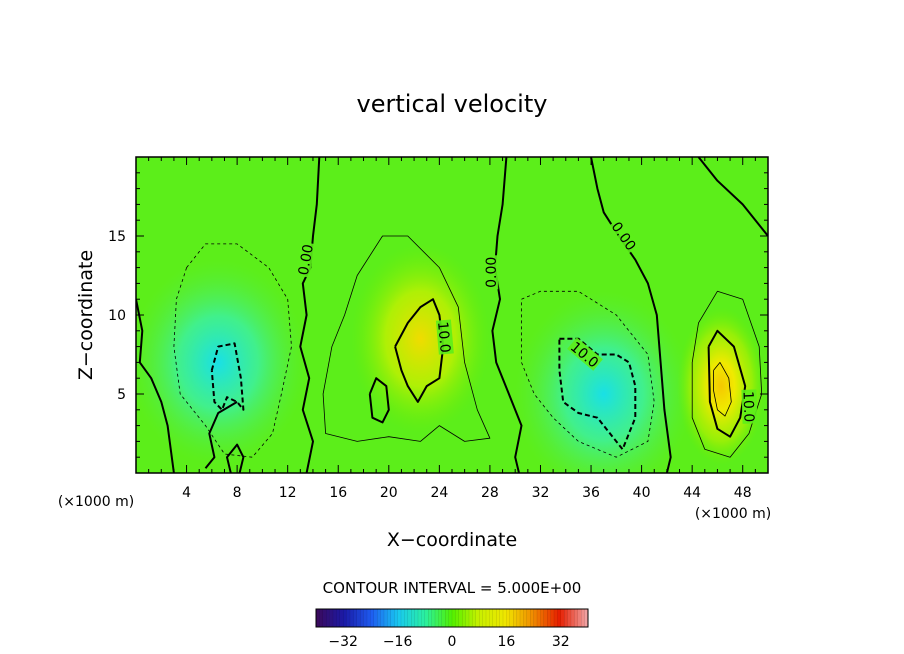 The height and width of the screenshot is (654, 904). What do you see at coordinates (452, 588) in the screenshot?
I see `contour-interval-text: CONTOUR INTERVAL = 5.000E+00` at bounding box center [452, 588].